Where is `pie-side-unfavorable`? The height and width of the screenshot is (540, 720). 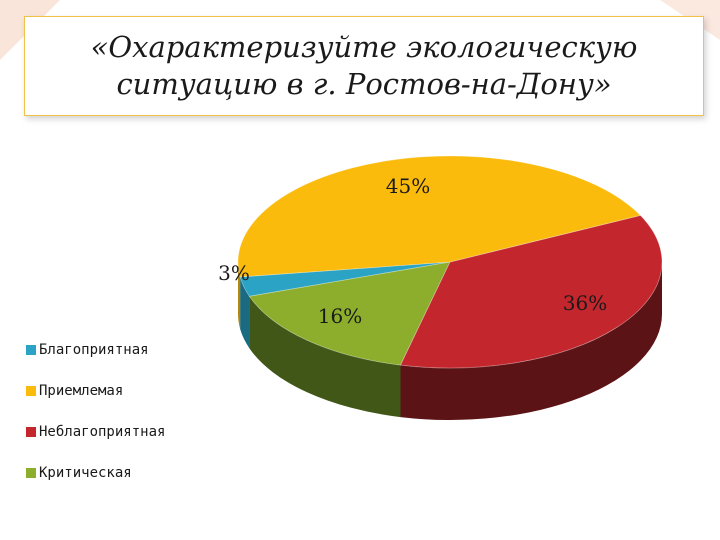 pie-side-unfavorable is located at coordinates (531, 341).